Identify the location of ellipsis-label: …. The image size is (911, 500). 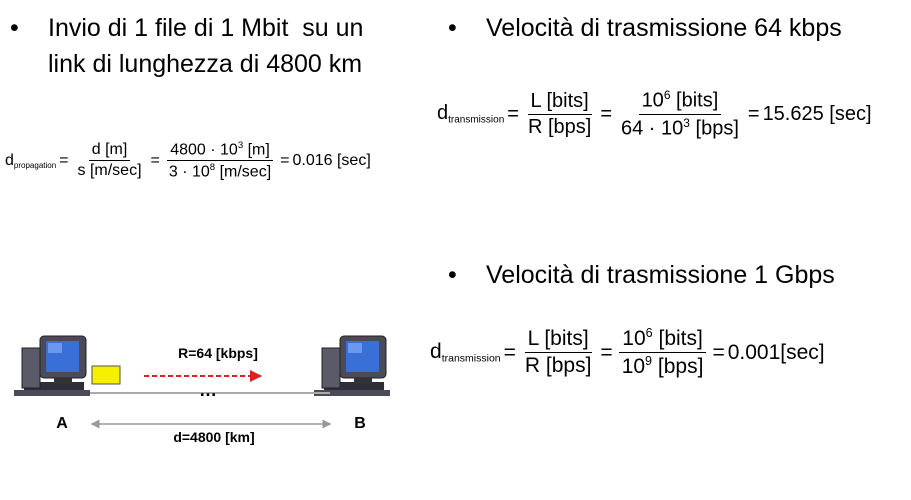
(208, 390).